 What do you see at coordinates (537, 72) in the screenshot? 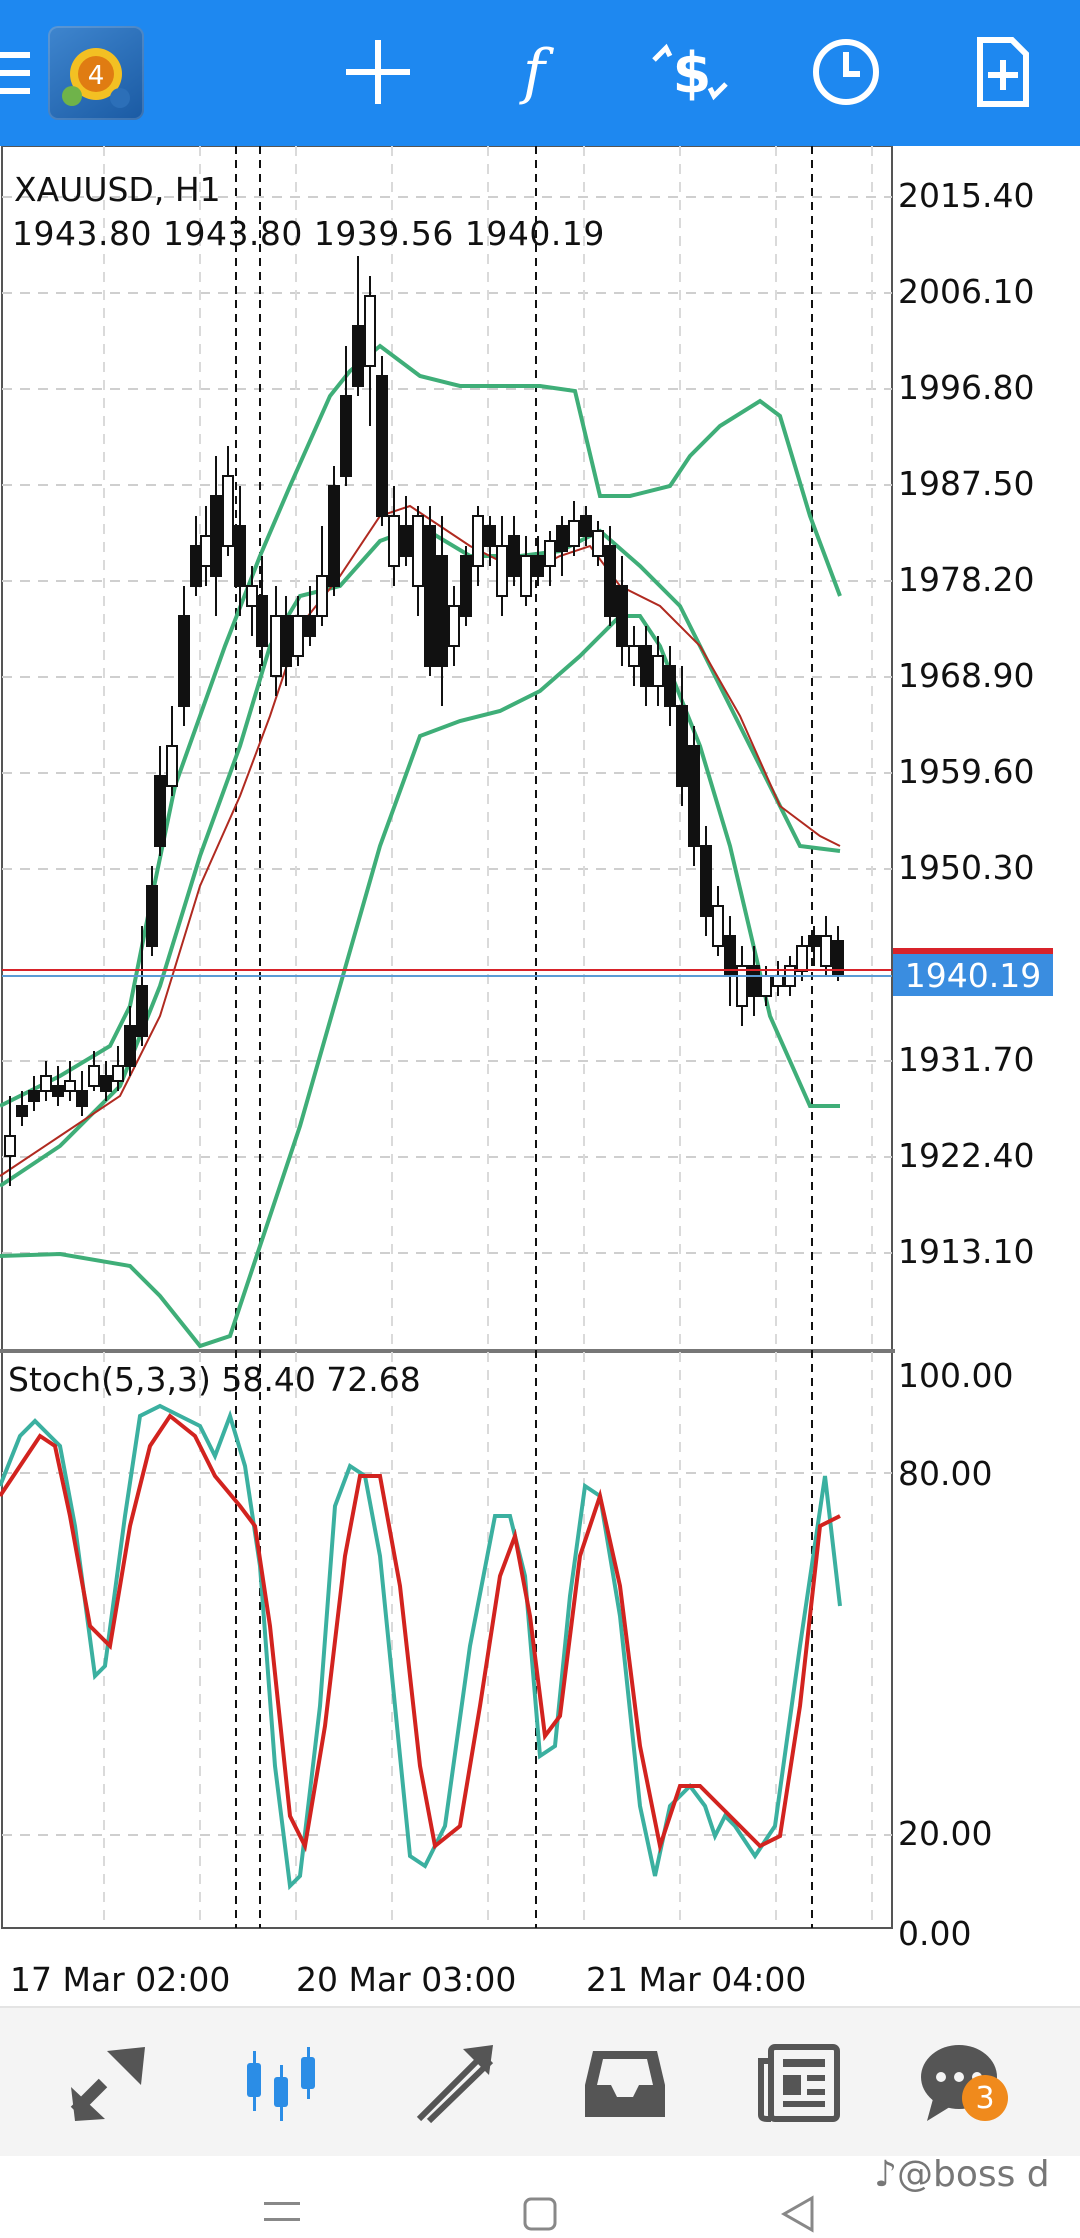
I see `svg-text: f` at bounding box center [537, 72].